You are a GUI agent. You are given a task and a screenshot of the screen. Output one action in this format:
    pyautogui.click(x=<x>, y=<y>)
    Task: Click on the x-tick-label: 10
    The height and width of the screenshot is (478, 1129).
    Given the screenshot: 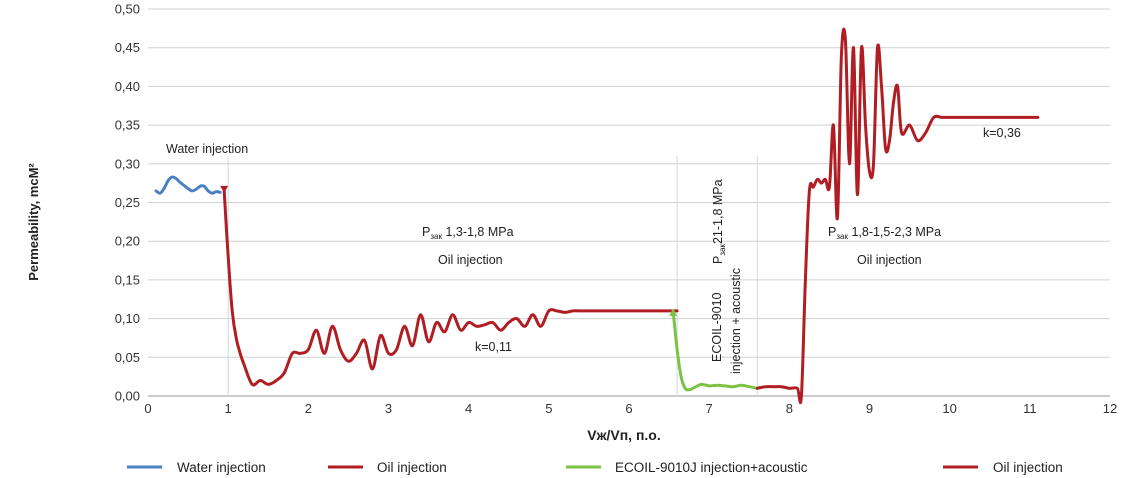 What is the action you would take?
    pyautogui.click(x=949, y=408)
    